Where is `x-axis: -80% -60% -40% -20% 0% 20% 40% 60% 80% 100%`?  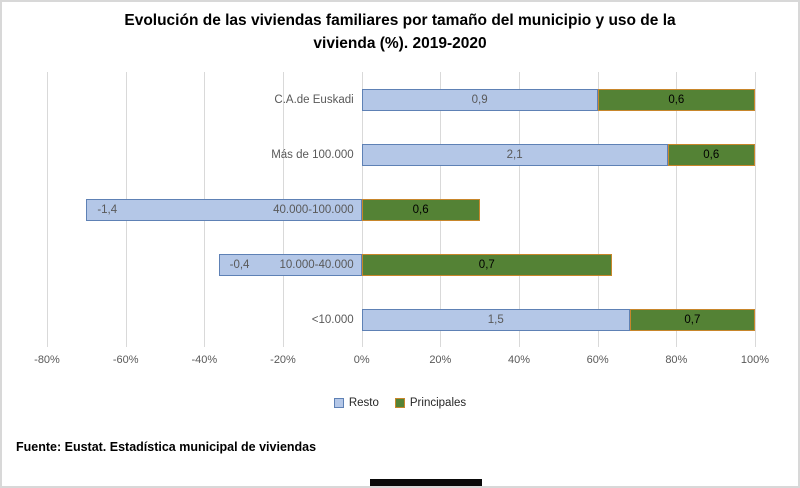
x-axis: -80% -60% -40% -20% 0% 20% 40% 60% 80% 100% is located at coordinates (401, 361).